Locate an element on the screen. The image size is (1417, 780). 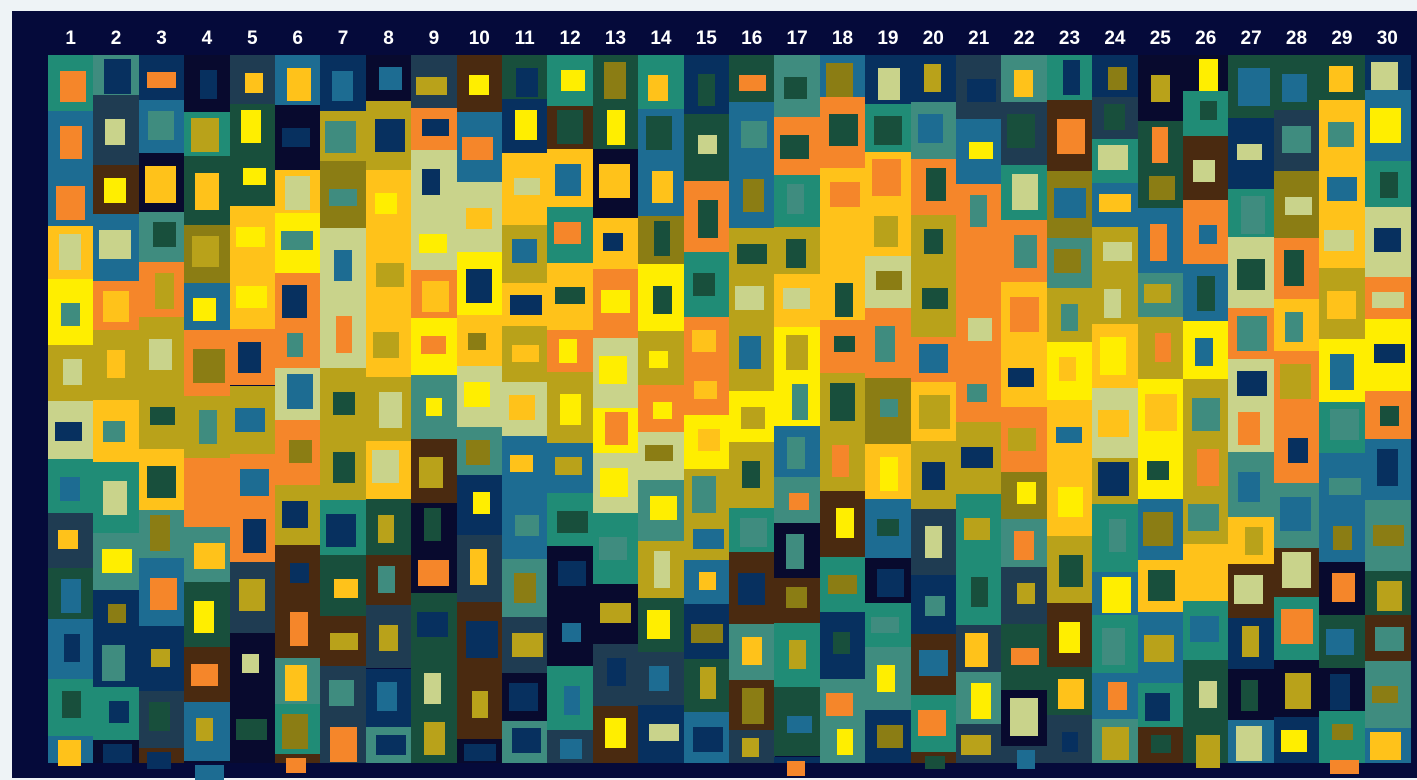
column-number: 14 is located at coordinates (661, 38).